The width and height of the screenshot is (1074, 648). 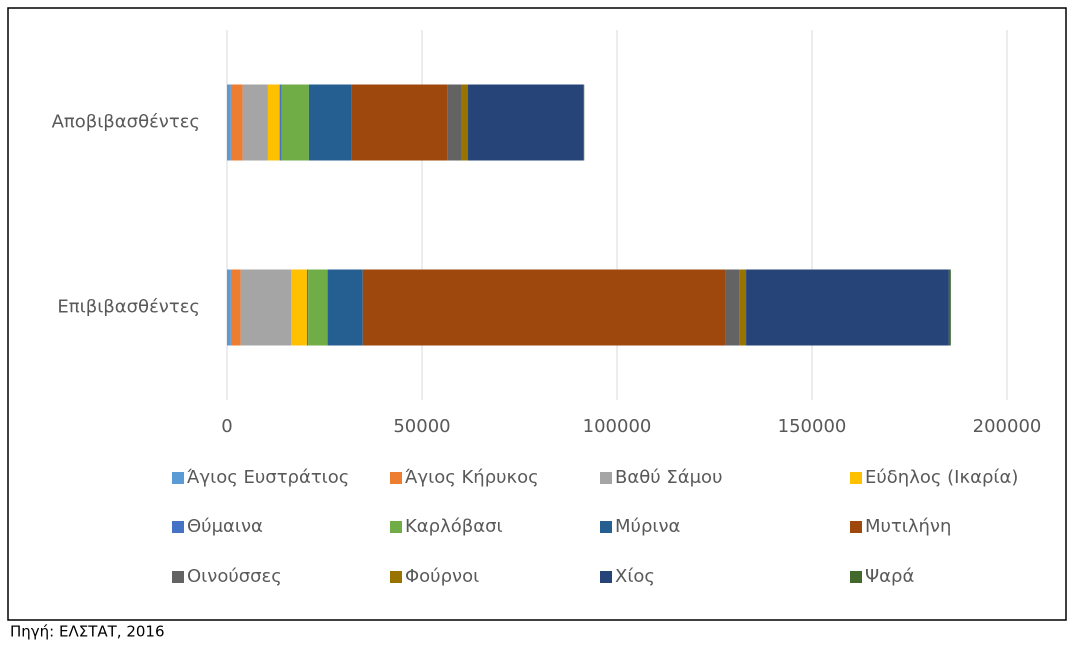 I want to click on legend-label: Άγιος Ευστράτιος, so click(x=268, y=477).